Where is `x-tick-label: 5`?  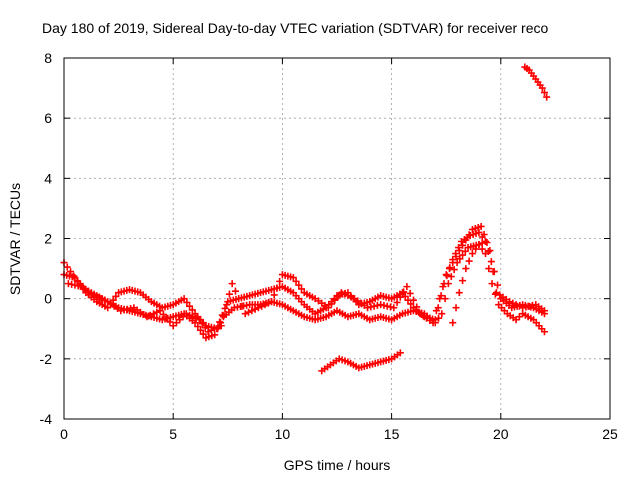
x-tick-label: 5 is located at coordinates (173, 434).